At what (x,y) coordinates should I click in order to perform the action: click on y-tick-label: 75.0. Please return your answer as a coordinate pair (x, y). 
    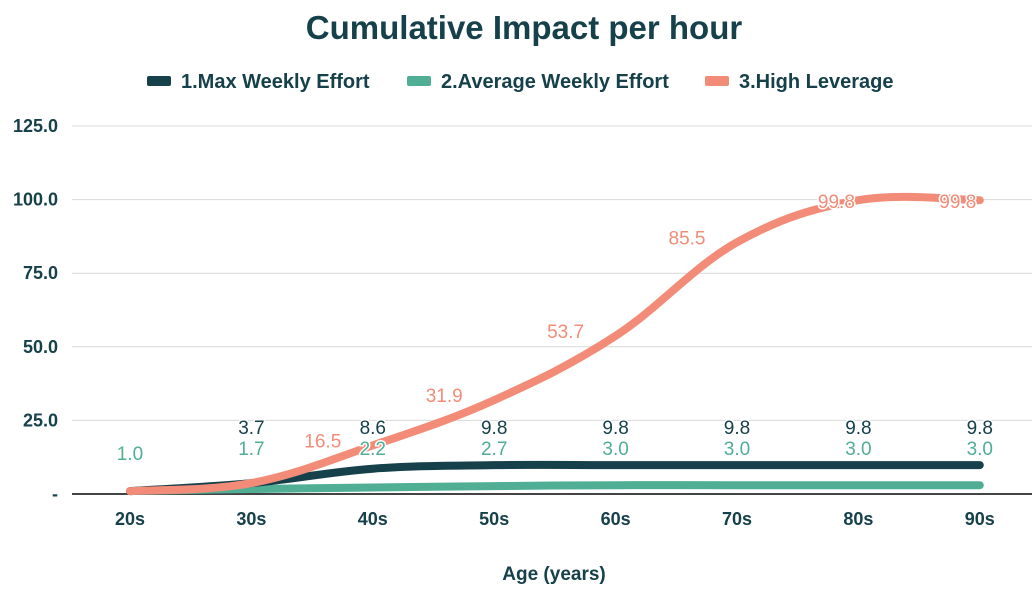
    Looking at the image, I should click on (40, 273).